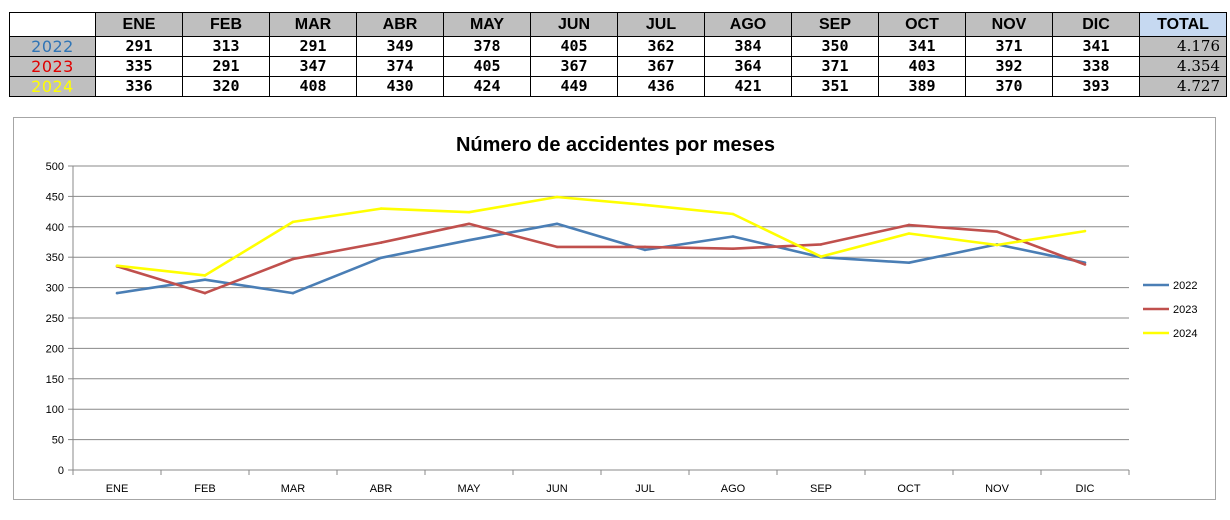 This screenshot has height=520, width=1230. Describe the element at coordinates (748, 86) in the screenshot. I see `value-cell: 421` at that location.